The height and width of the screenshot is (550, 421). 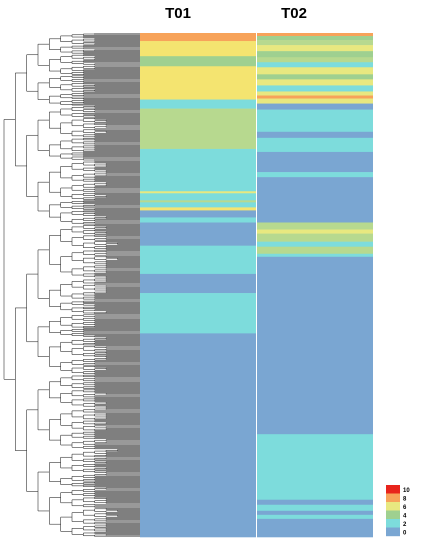 I want to click on legend-tick-label-1: 8, so click(x=405, y=500).